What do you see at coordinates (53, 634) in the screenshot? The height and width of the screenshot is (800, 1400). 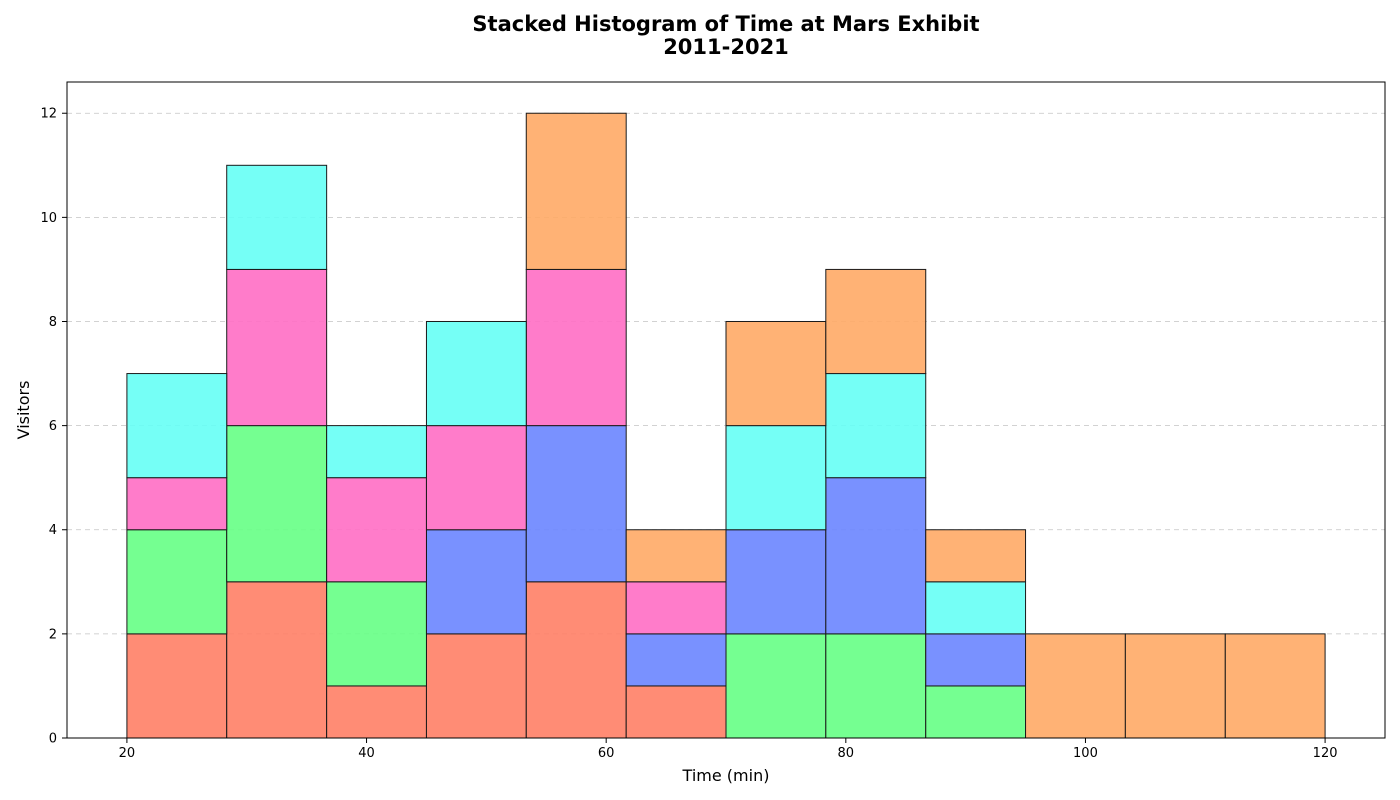 I see `y-tick-label: 2` at bounding box center [53, 634].